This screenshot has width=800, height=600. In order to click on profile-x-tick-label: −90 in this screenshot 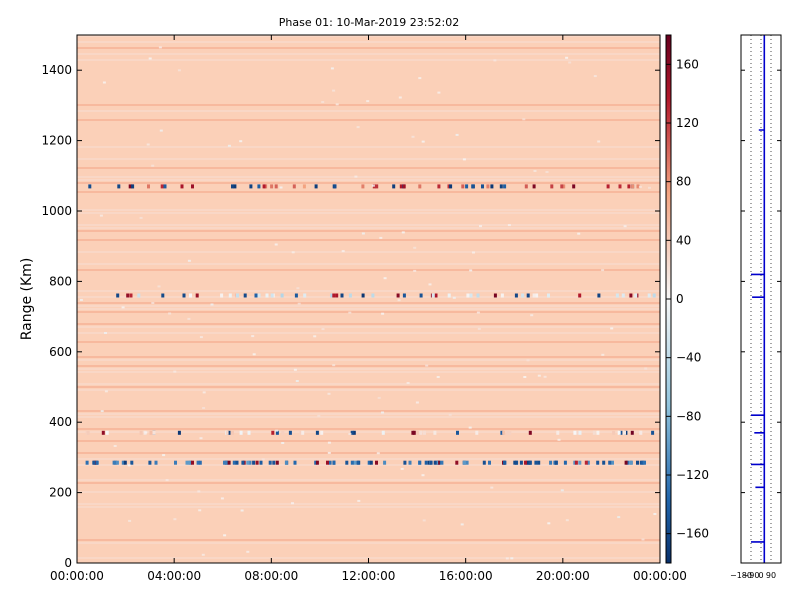, I will do `click(751, 575)`.